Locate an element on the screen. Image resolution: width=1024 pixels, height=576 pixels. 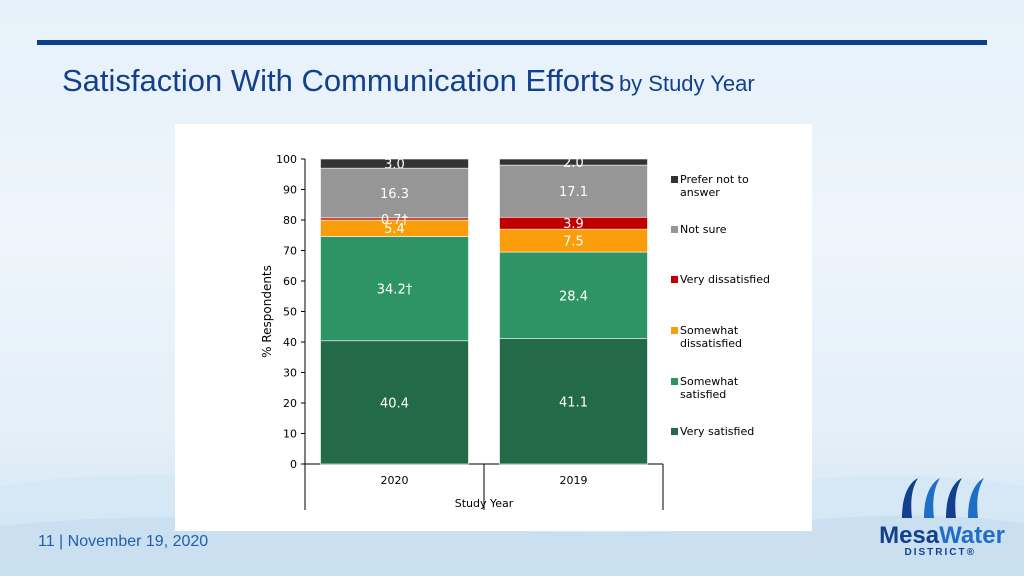
y-tick-label: 10 is located at coordinates (290, 434).